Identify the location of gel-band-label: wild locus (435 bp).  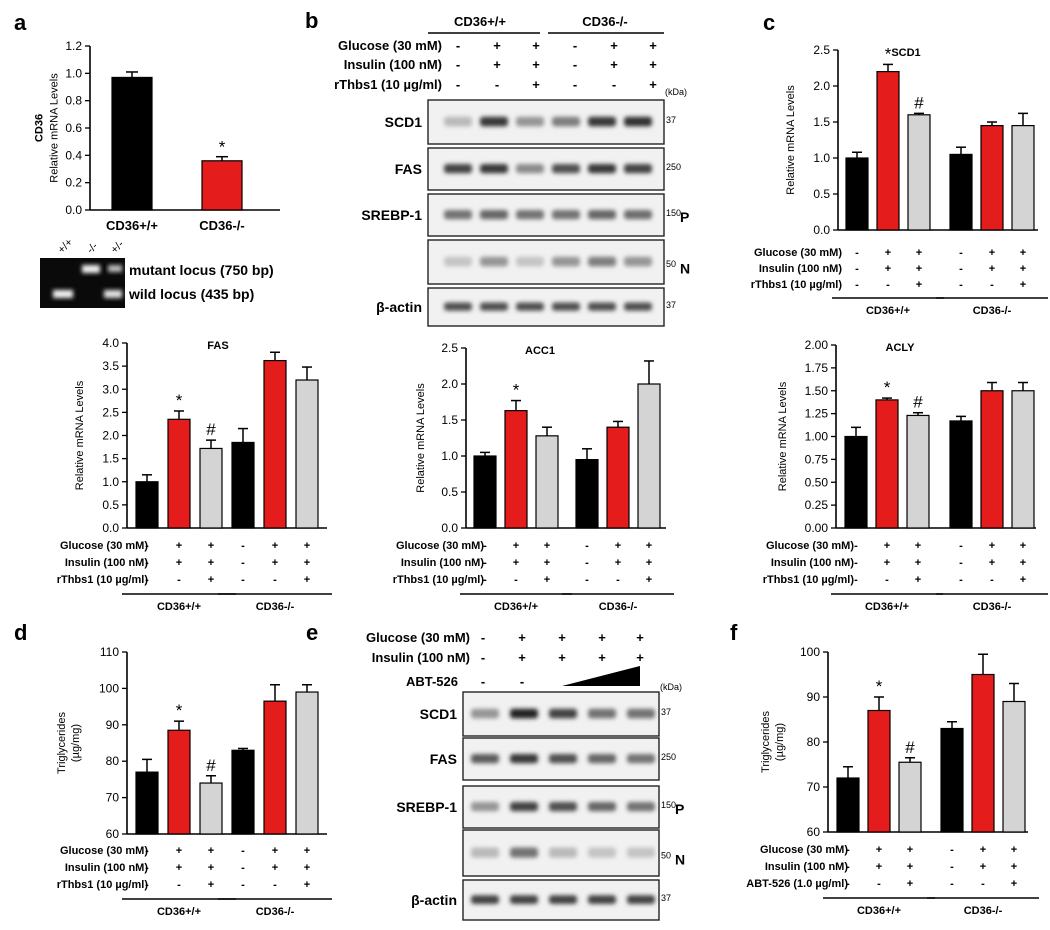
(191, 294).